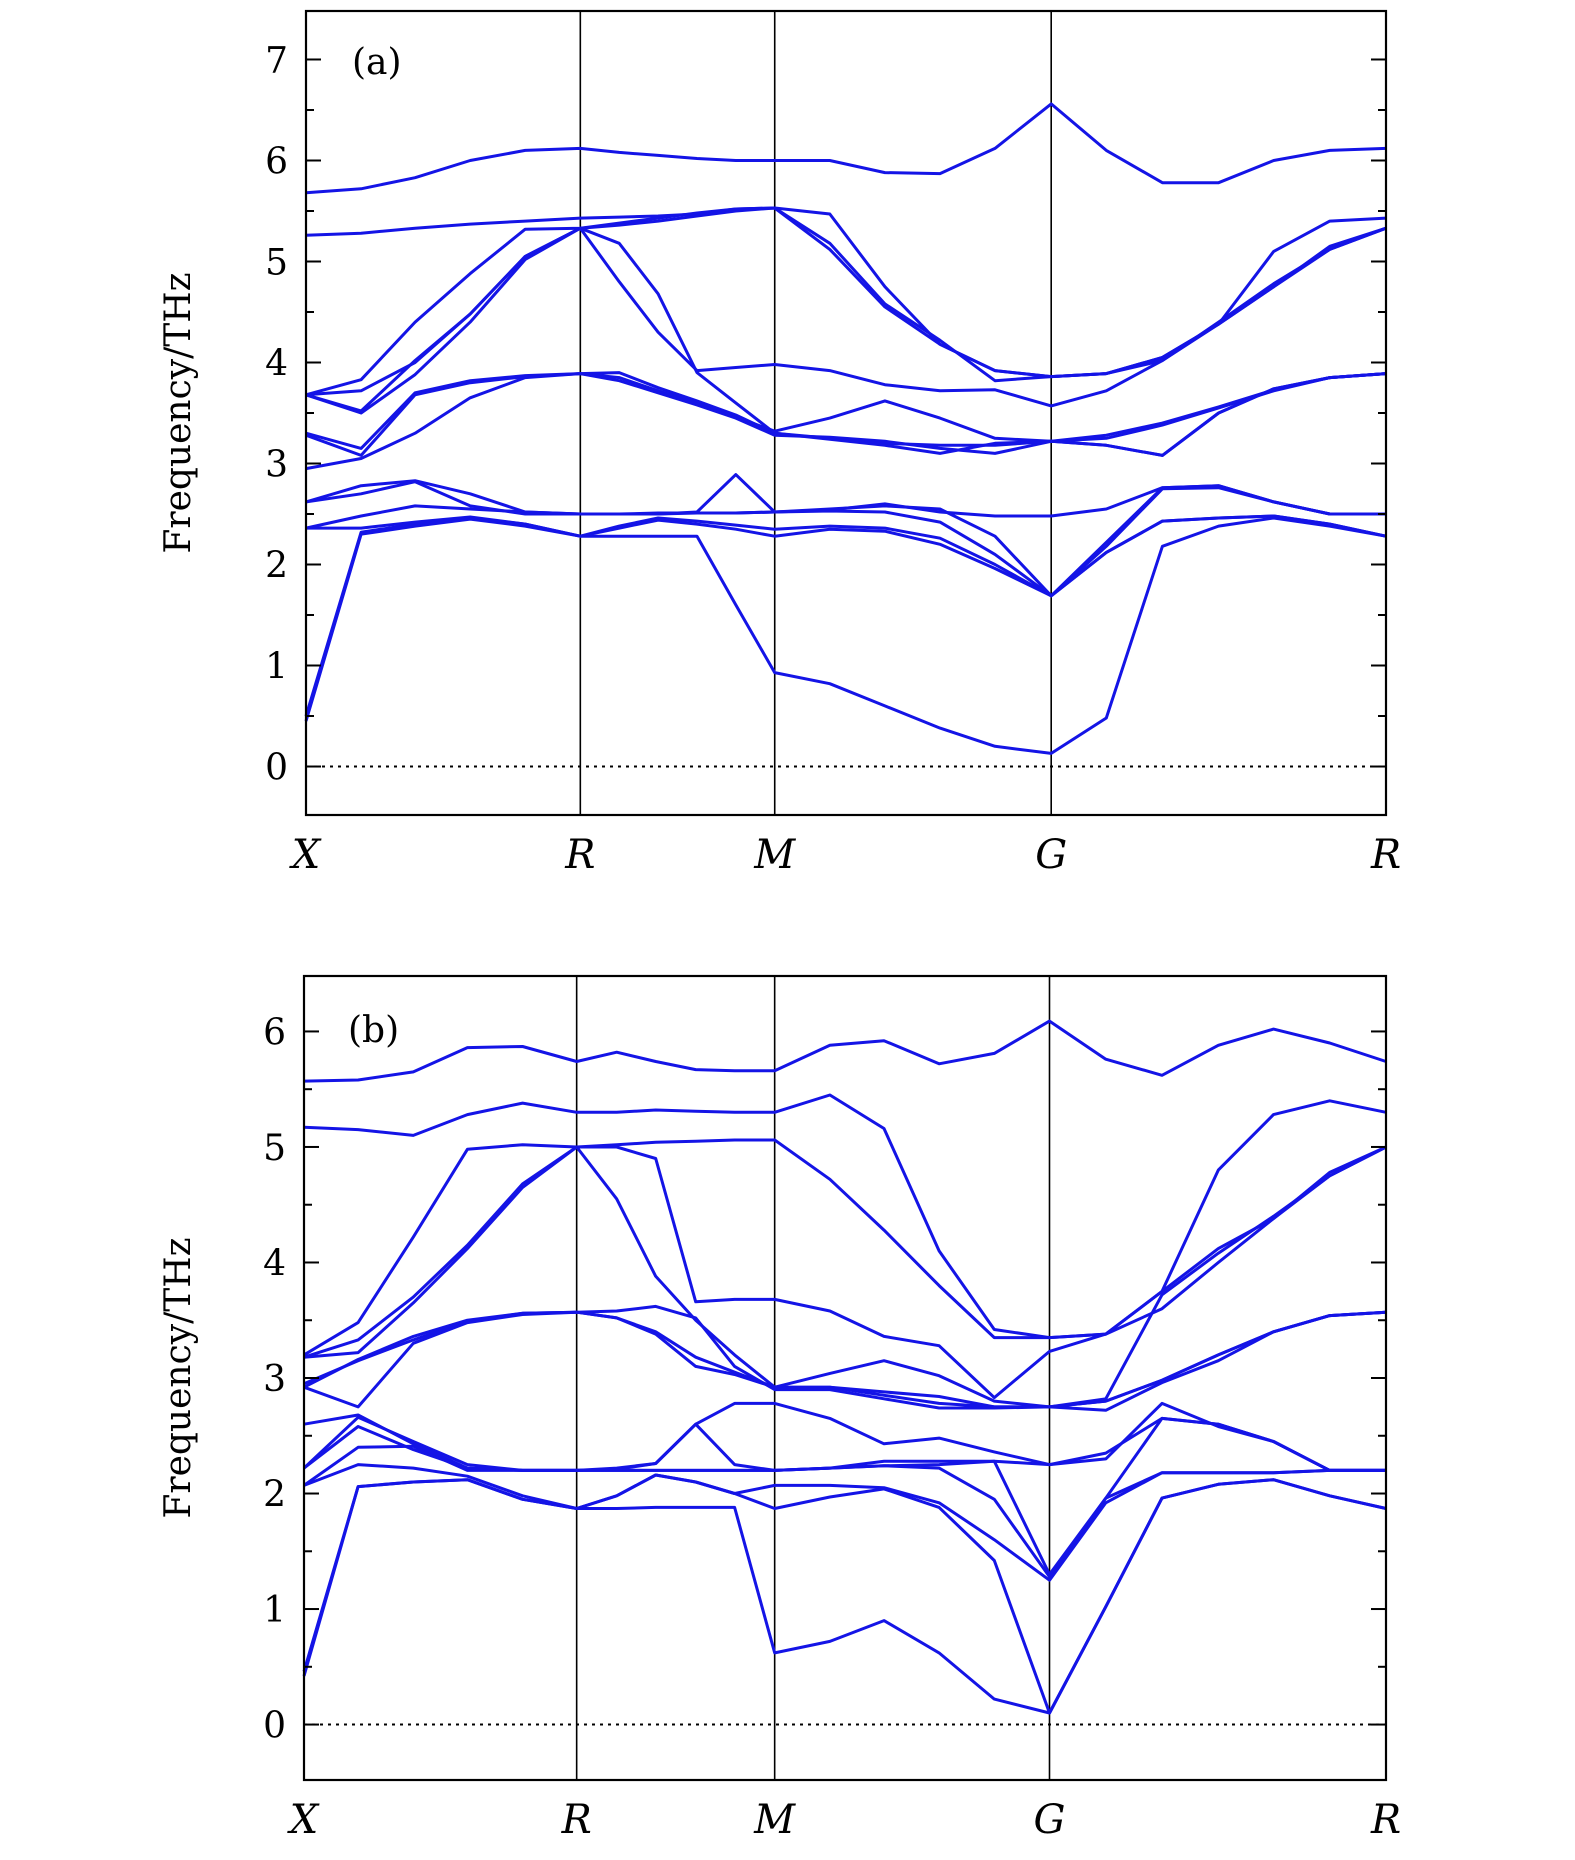  Describe the element at coordinates (276, 60) in the screenshot. I see `y-tick-label: 7` at that location.